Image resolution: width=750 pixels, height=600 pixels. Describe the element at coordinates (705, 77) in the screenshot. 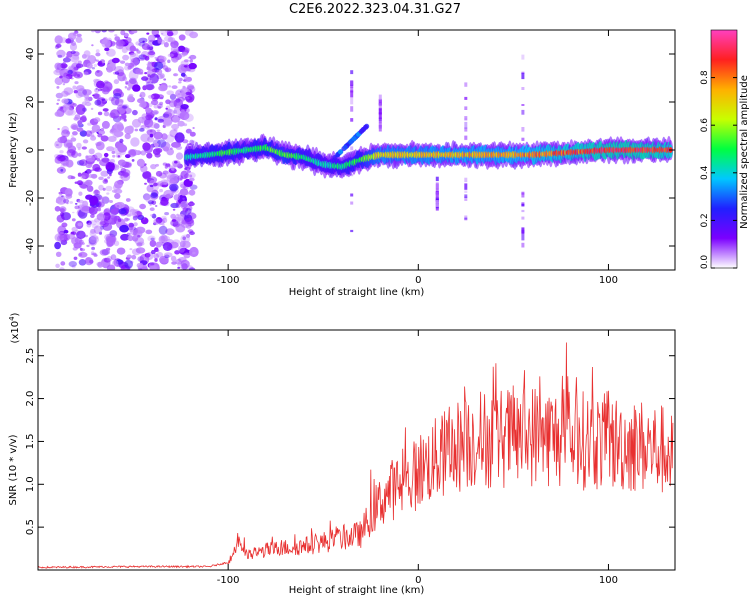

I see `colorbar-tick-label: 0.8` at that location.